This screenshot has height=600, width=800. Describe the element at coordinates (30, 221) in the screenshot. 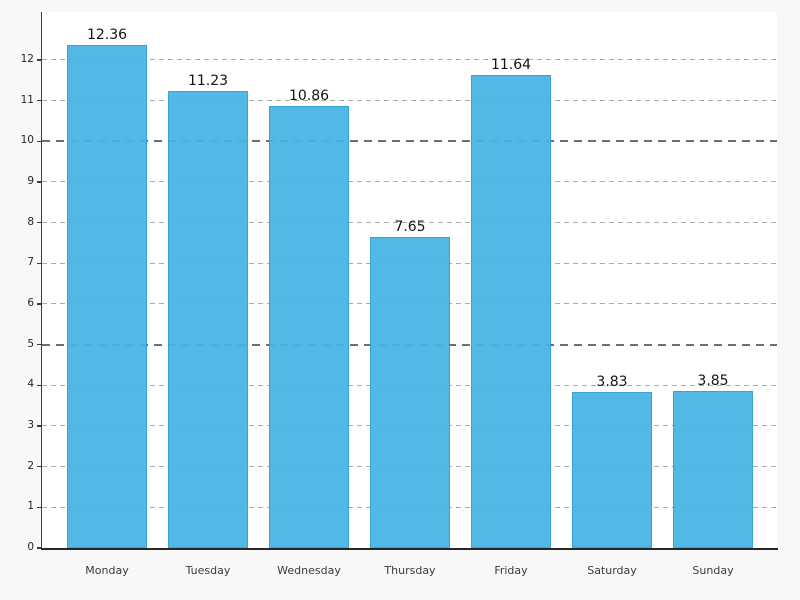

I see `y-tick-label-8: 8` at that location.